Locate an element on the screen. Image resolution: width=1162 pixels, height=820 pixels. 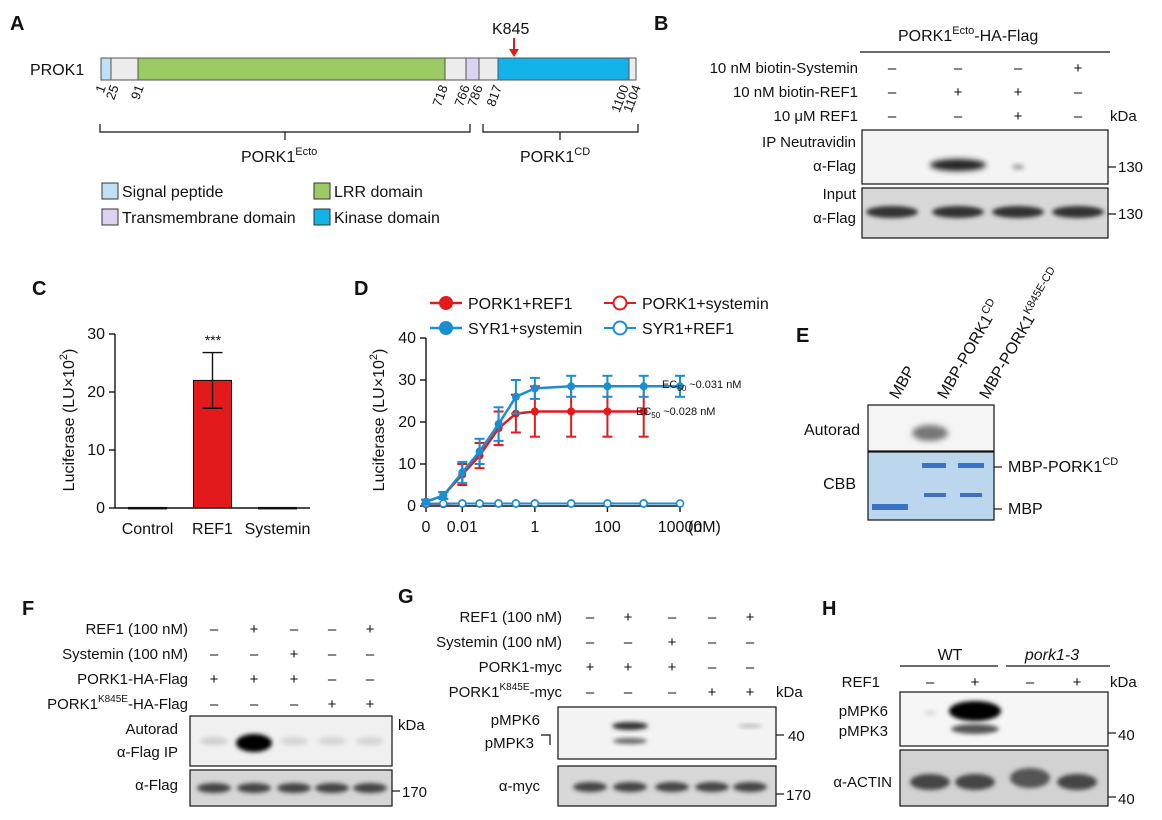
blot-bands-actin is located at coordinates (1003, 779).